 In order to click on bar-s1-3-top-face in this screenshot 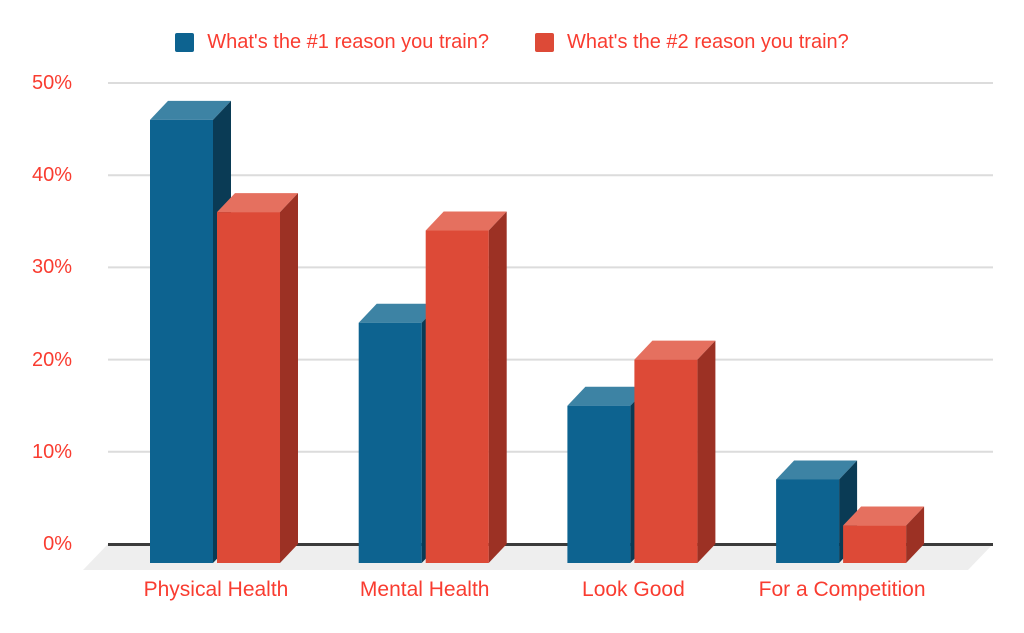, I will do `click(608, 396)`.